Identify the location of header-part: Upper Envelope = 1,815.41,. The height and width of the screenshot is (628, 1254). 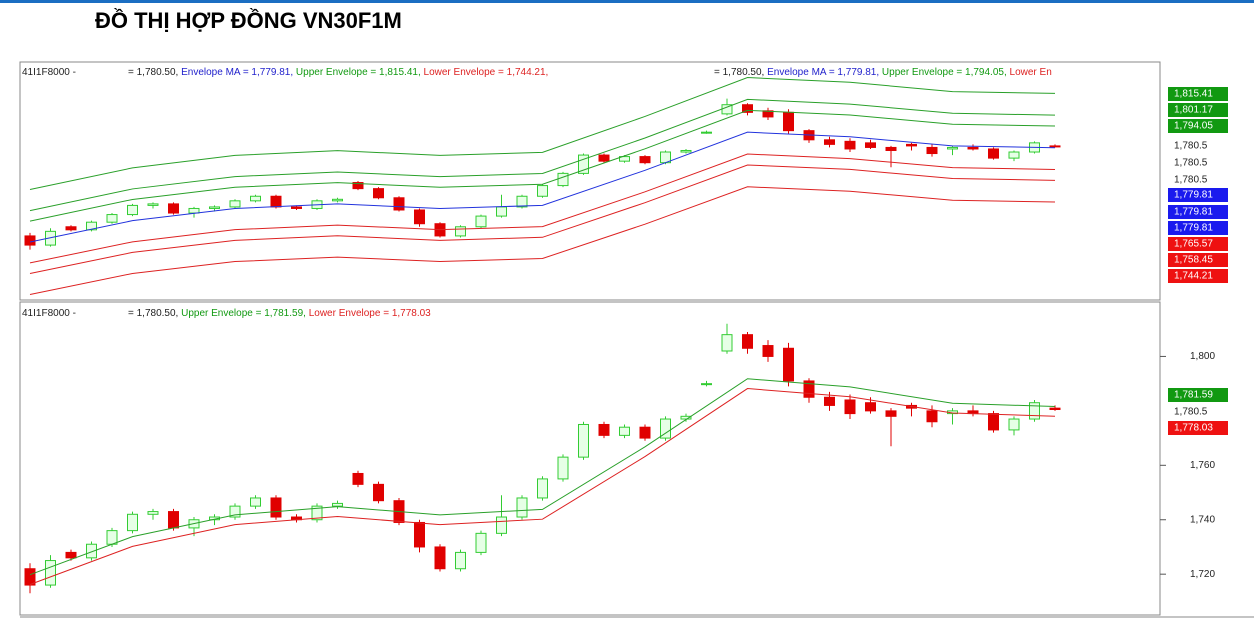
(360, 72).